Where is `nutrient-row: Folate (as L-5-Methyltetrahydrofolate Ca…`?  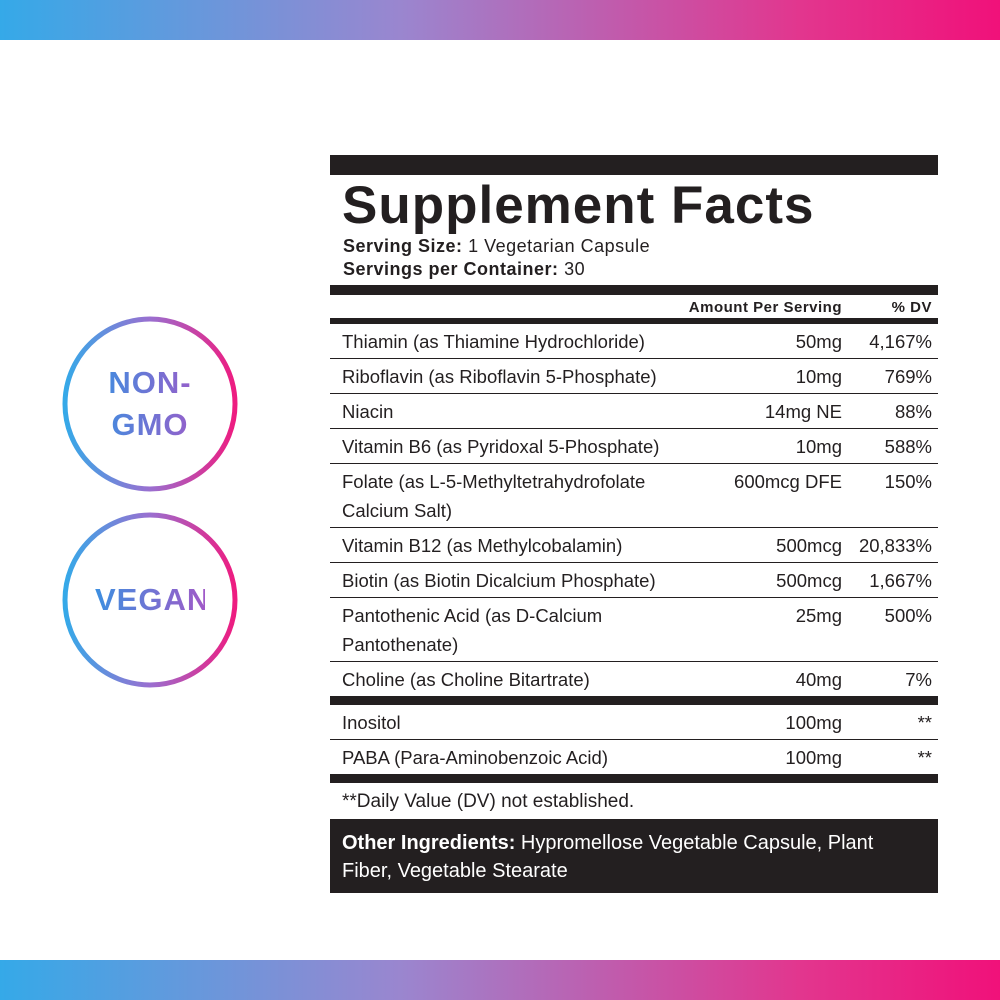 nutrient-row: Folate (as L-5-Methyltetrahydrofolate Ca… is located at coordinates (634, 496).